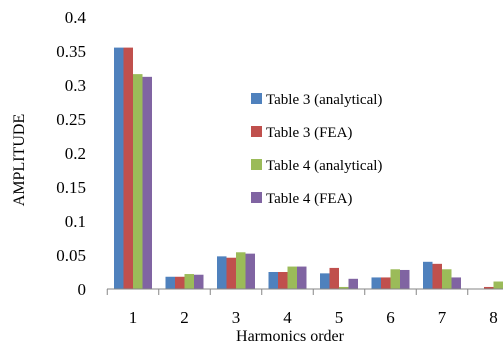 The width and height of the screenshot is (503, 343). I want to click on x-axis-ticks: 1 2 3 4 5 6 7 8, so click(302, 308).